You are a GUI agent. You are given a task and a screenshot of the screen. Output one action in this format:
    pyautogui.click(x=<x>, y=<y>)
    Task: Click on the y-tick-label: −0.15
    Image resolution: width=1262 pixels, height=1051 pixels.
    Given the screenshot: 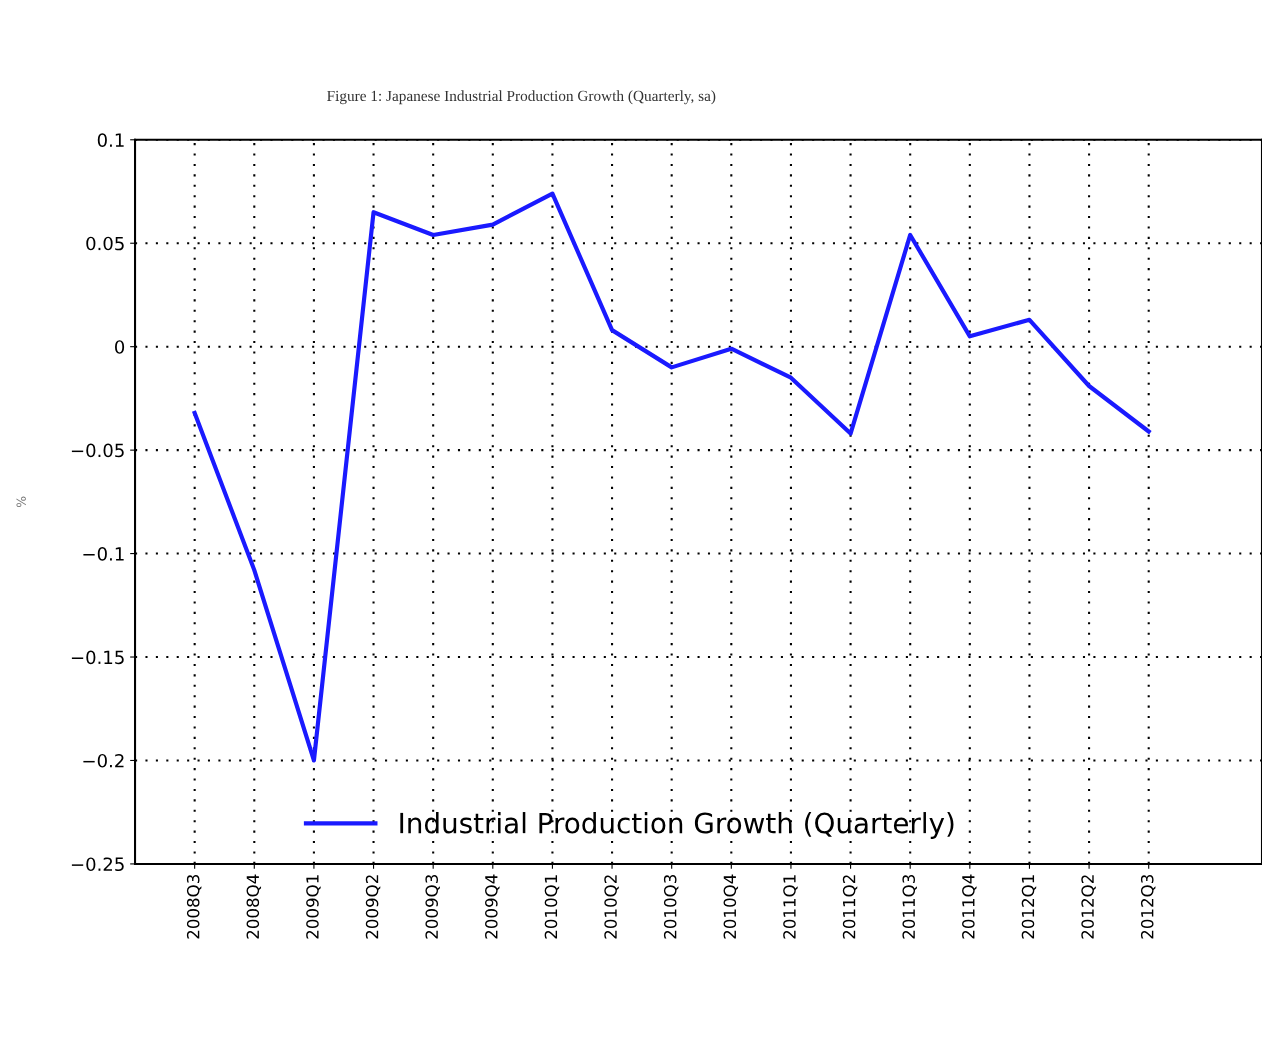 What is the action you would take?
    pyautogui.click(x=97, y=657)
    